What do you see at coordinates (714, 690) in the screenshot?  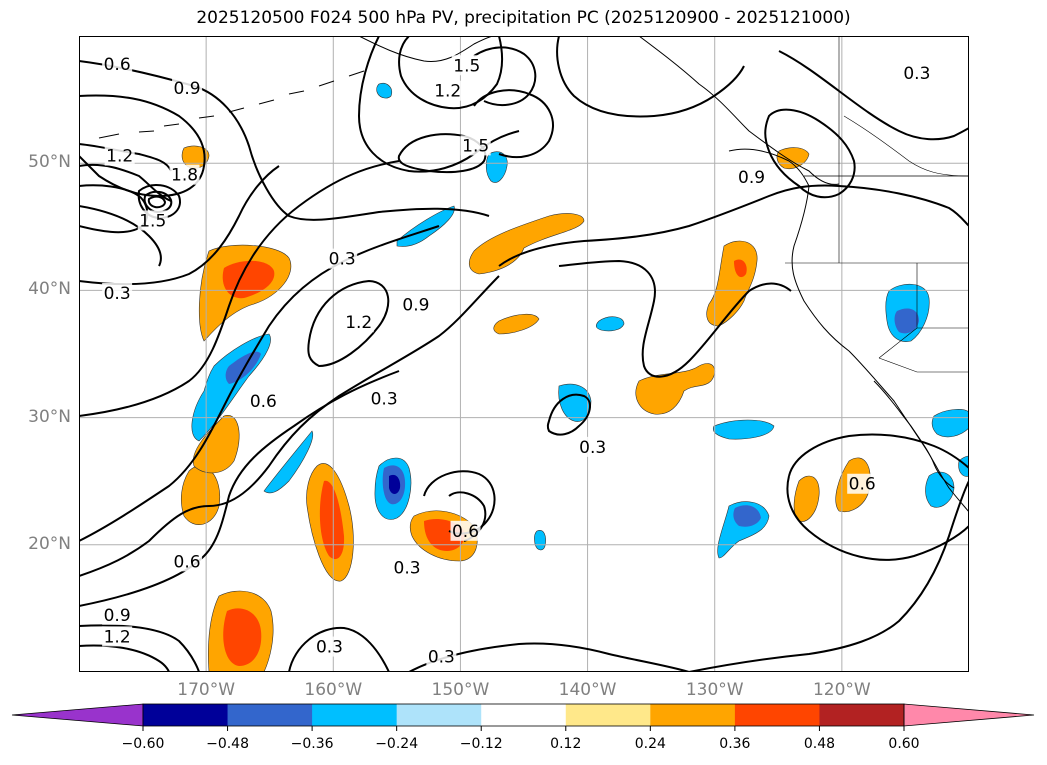 I see `longitude-tick-label: 130°W` at bounding box center [714, 690].